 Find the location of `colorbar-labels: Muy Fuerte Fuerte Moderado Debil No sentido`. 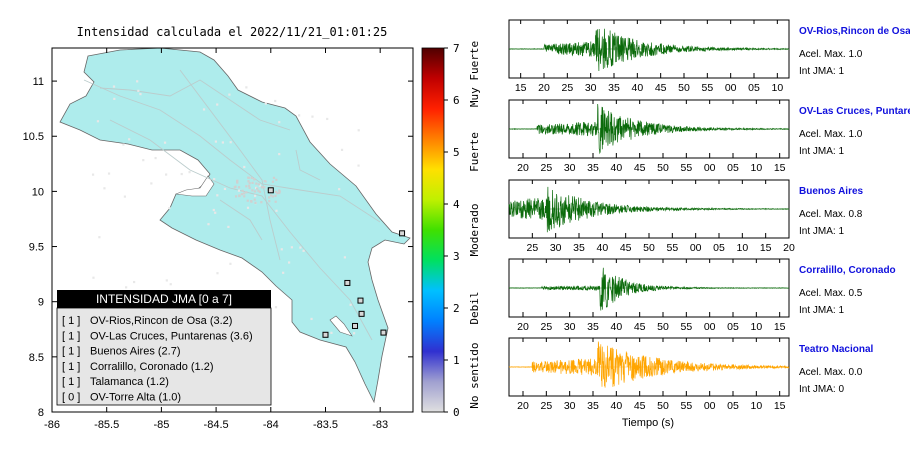

colorbar-labels: Muy Fuerte Fuerte Moderado Debil No sentido is located at coordinates (474, 225).